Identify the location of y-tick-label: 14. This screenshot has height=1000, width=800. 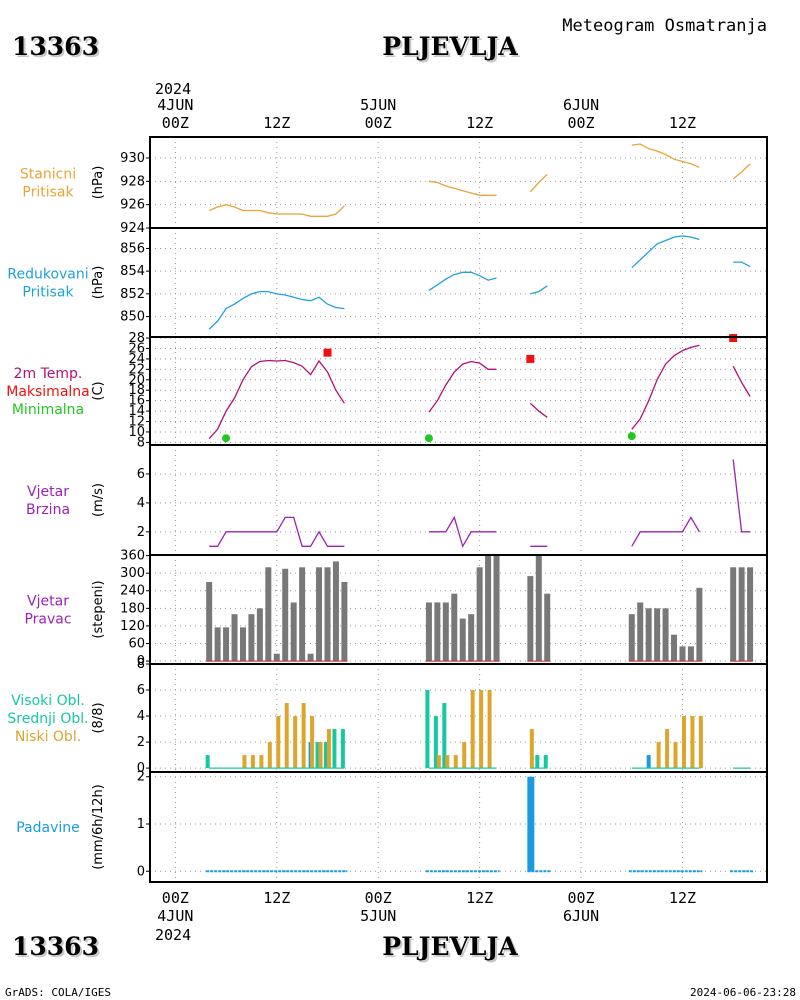
(136, 411).